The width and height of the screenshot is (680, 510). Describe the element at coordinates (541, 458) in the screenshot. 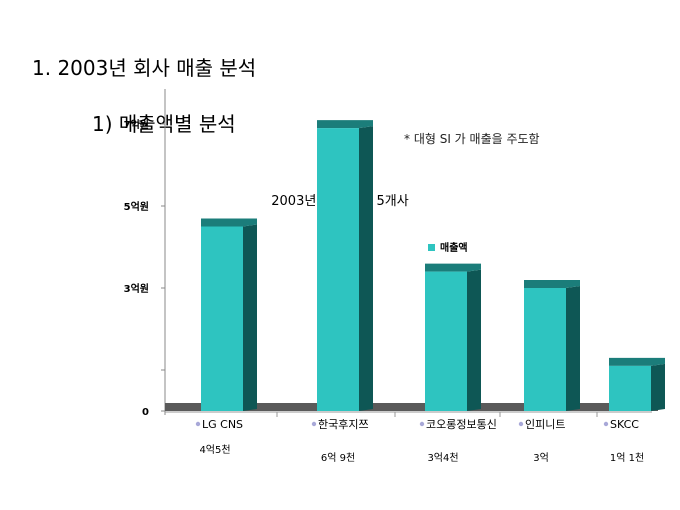

I see `value-label: 3억` at that location.